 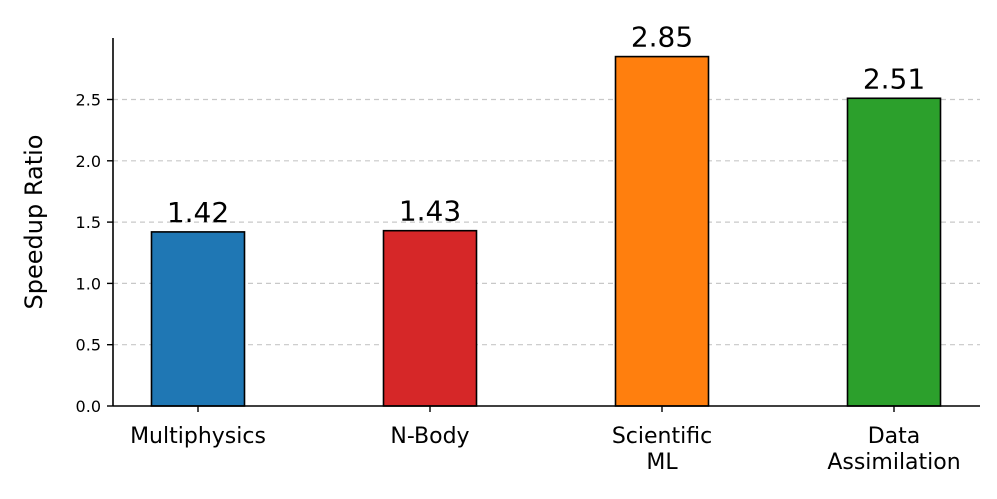 What do you see at coordinates (430, 211) in the screenshot?
I see `bar-value-label: 1.43` at bounding box center [430, 211].